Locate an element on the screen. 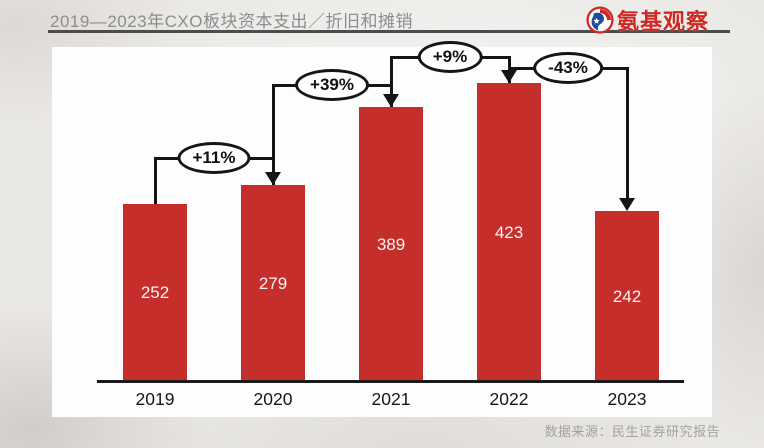 This screenshot has width=764, height=448. brand-logo: 氨基观察 is located at coordinates (647, 20).